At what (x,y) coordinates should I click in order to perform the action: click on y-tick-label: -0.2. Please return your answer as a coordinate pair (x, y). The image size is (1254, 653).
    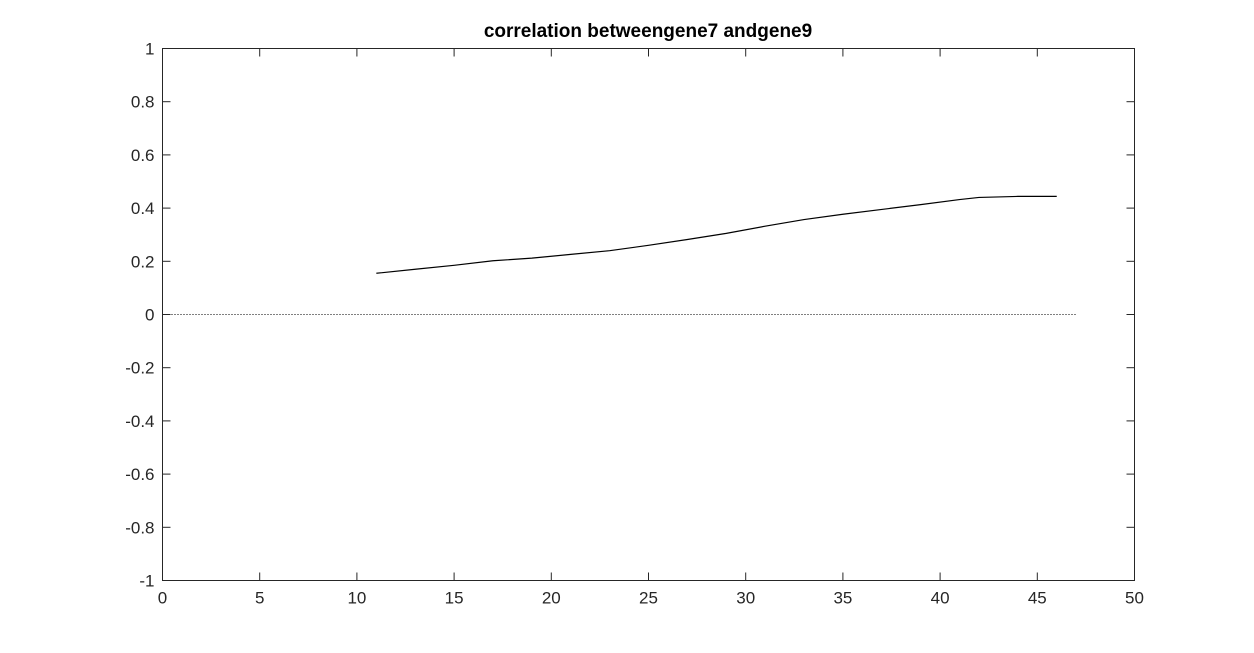
    Looking at the image, I should click on (139, 368).